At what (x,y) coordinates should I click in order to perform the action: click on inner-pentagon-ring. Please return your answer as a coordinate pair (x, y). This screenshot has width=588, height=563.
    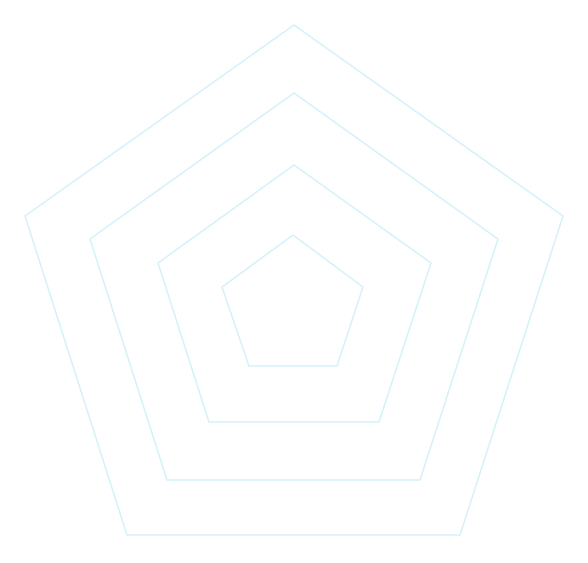
    Looking at the image, I should click on (292, 300).